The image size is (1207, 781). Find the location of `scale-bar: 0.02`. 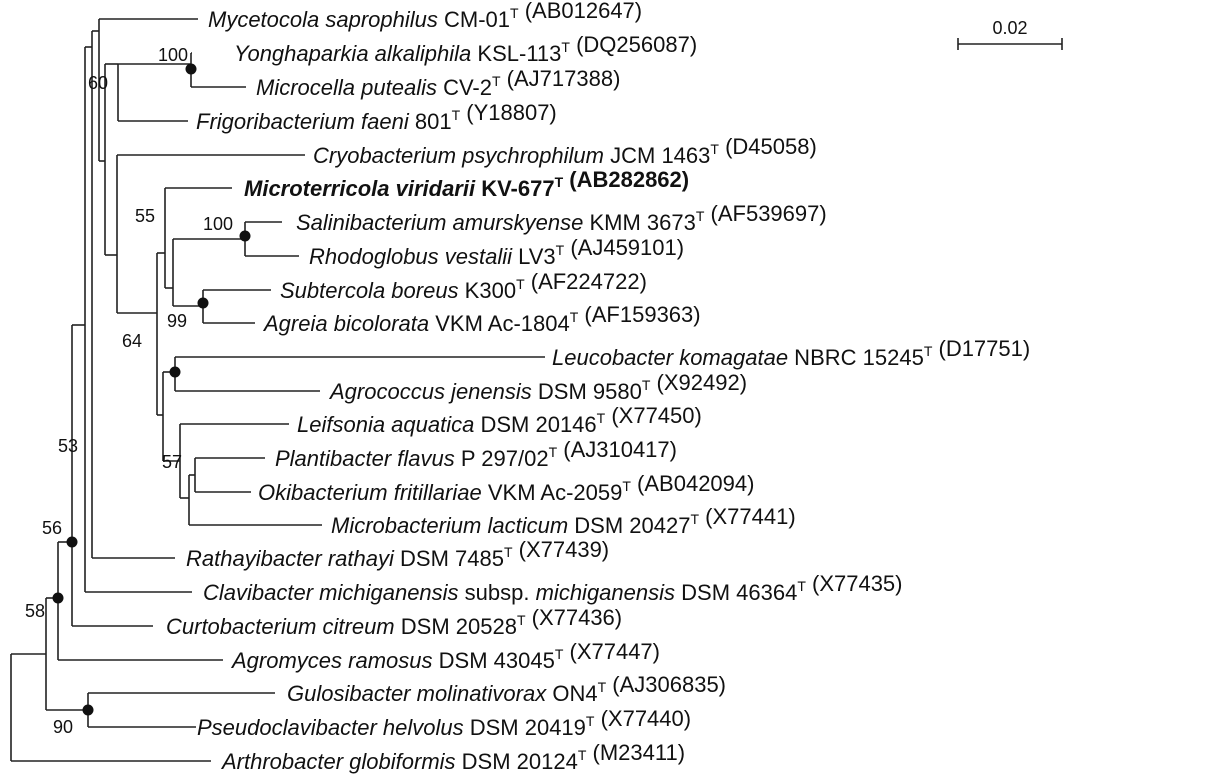

scale-bar: 0.02 is located at coordinates (1010, 34).